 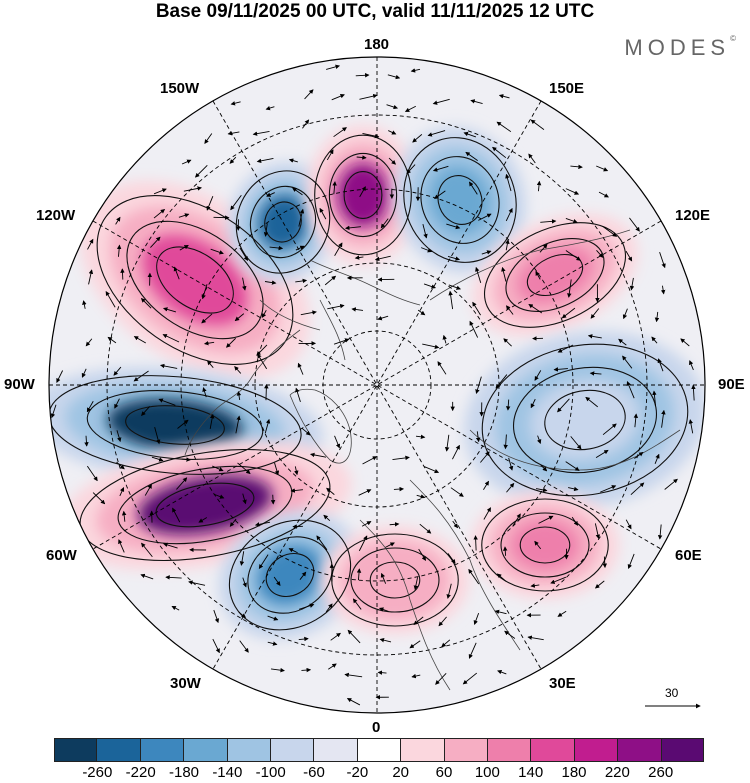 What do you see at coordinates (376, 727) in the screenshot?
I see `lon-label-0: 0` at bounding box center [376, 727].